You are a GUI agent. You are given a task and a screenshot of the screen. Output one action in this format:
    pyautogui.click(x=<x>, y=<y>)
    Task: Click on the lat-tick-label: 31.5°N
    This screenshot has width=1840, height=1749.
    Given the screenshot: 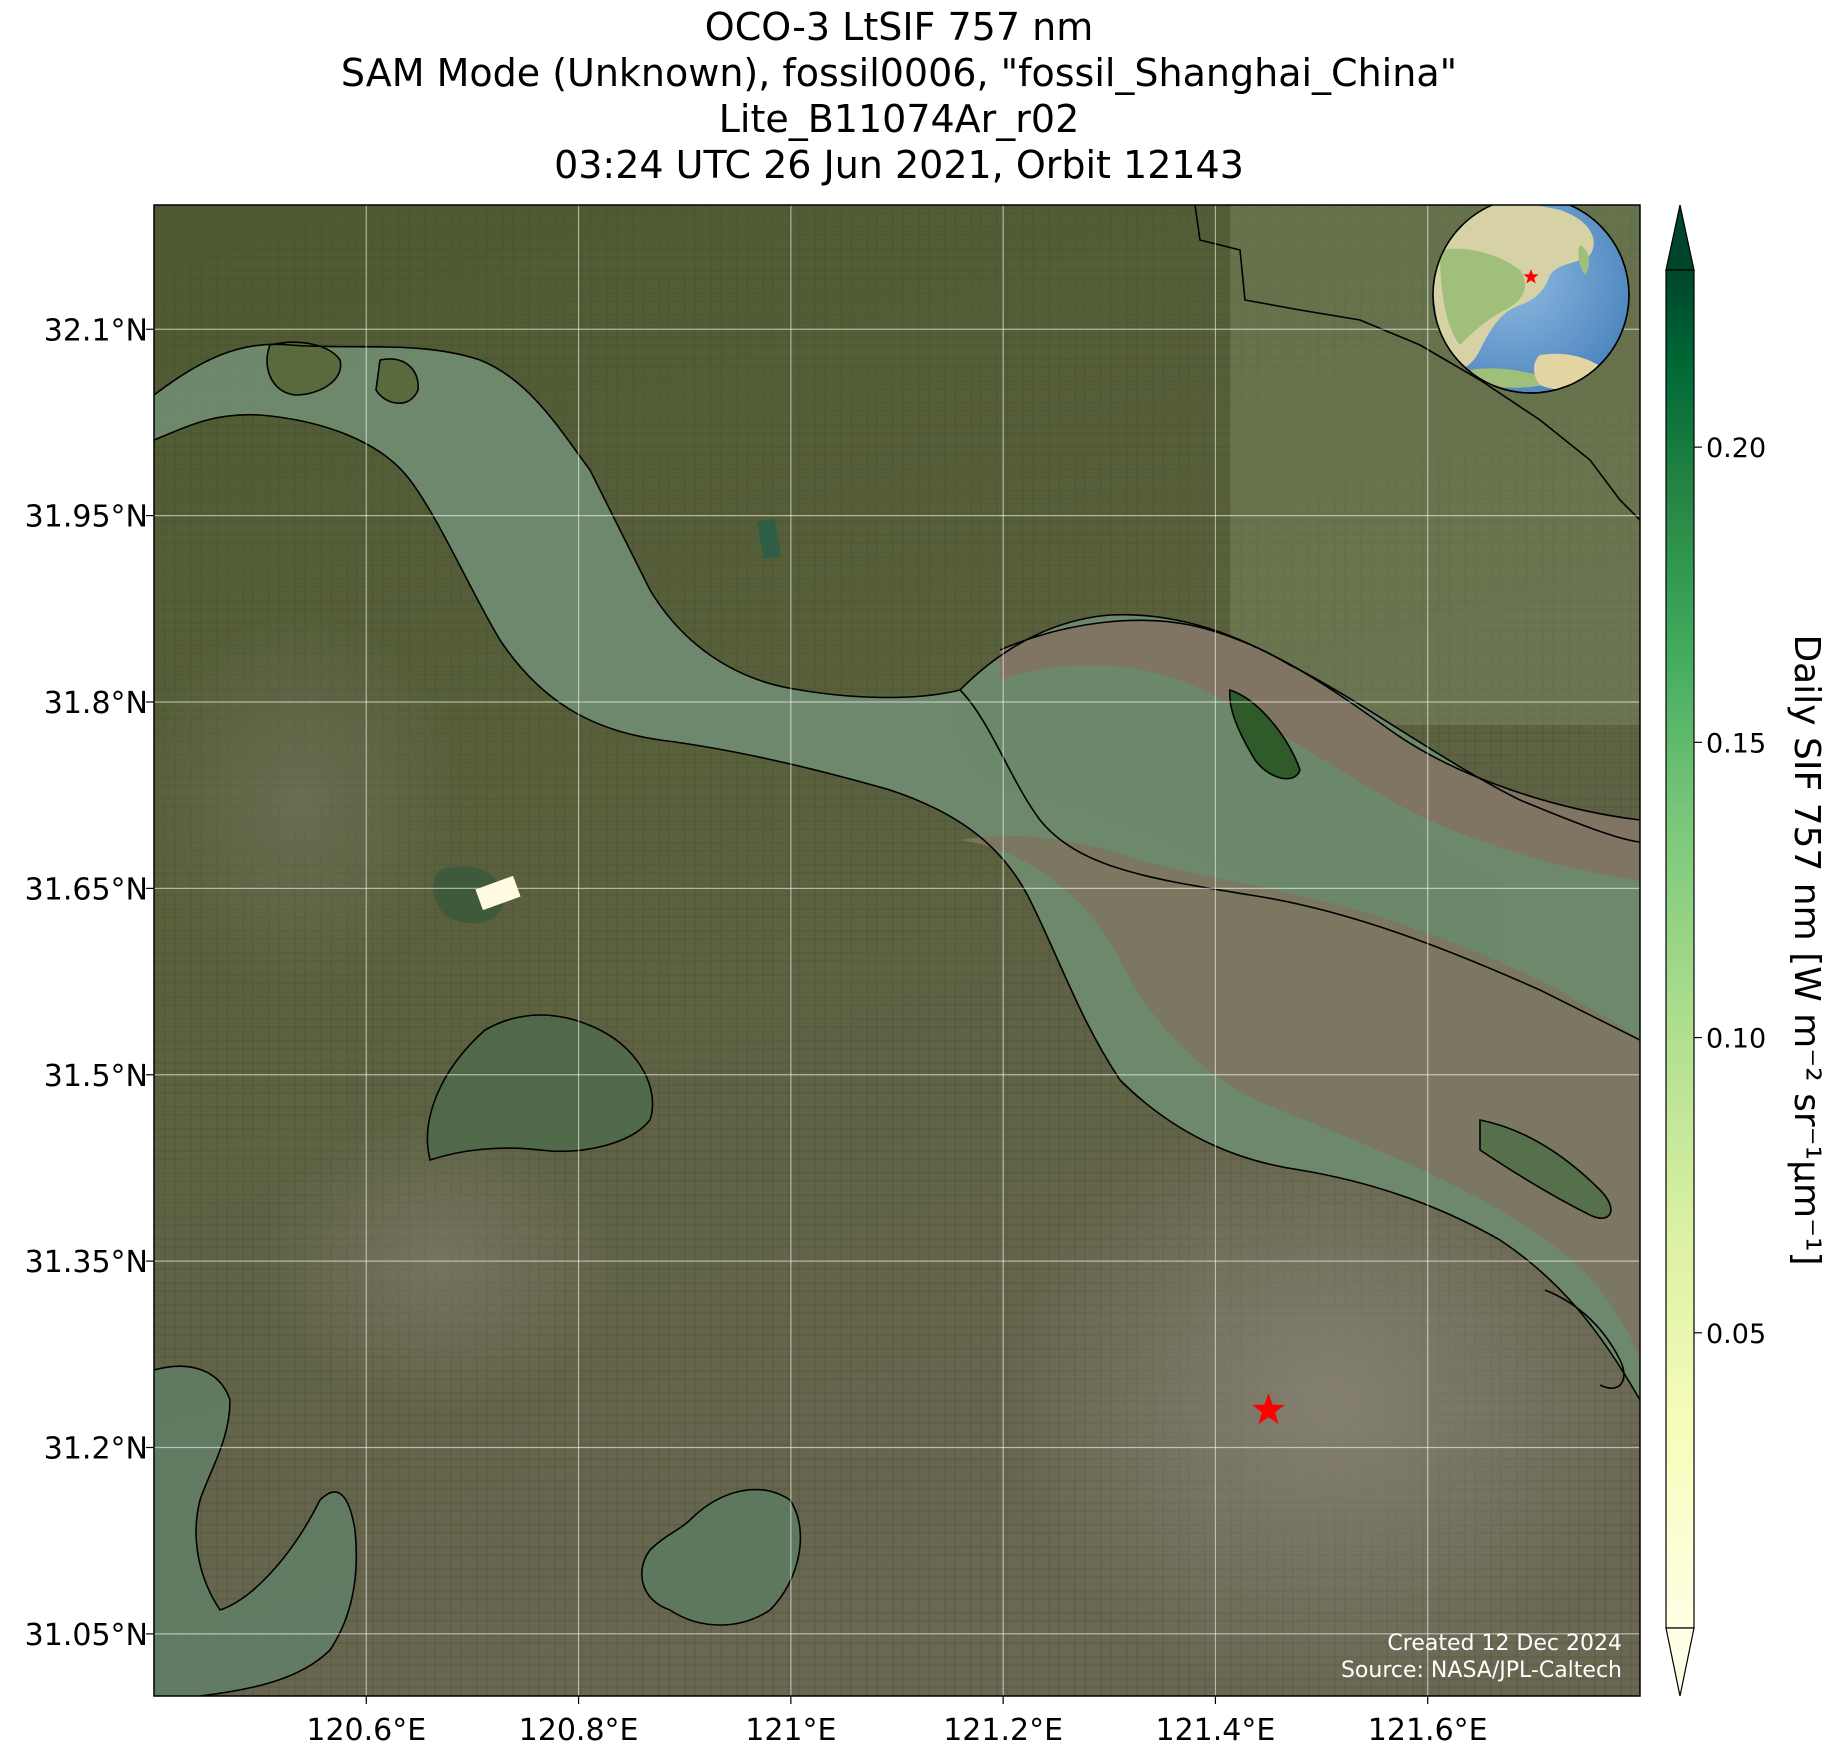 What is the action you would take?
    pyautogui.click(x=96, y=1076)
    